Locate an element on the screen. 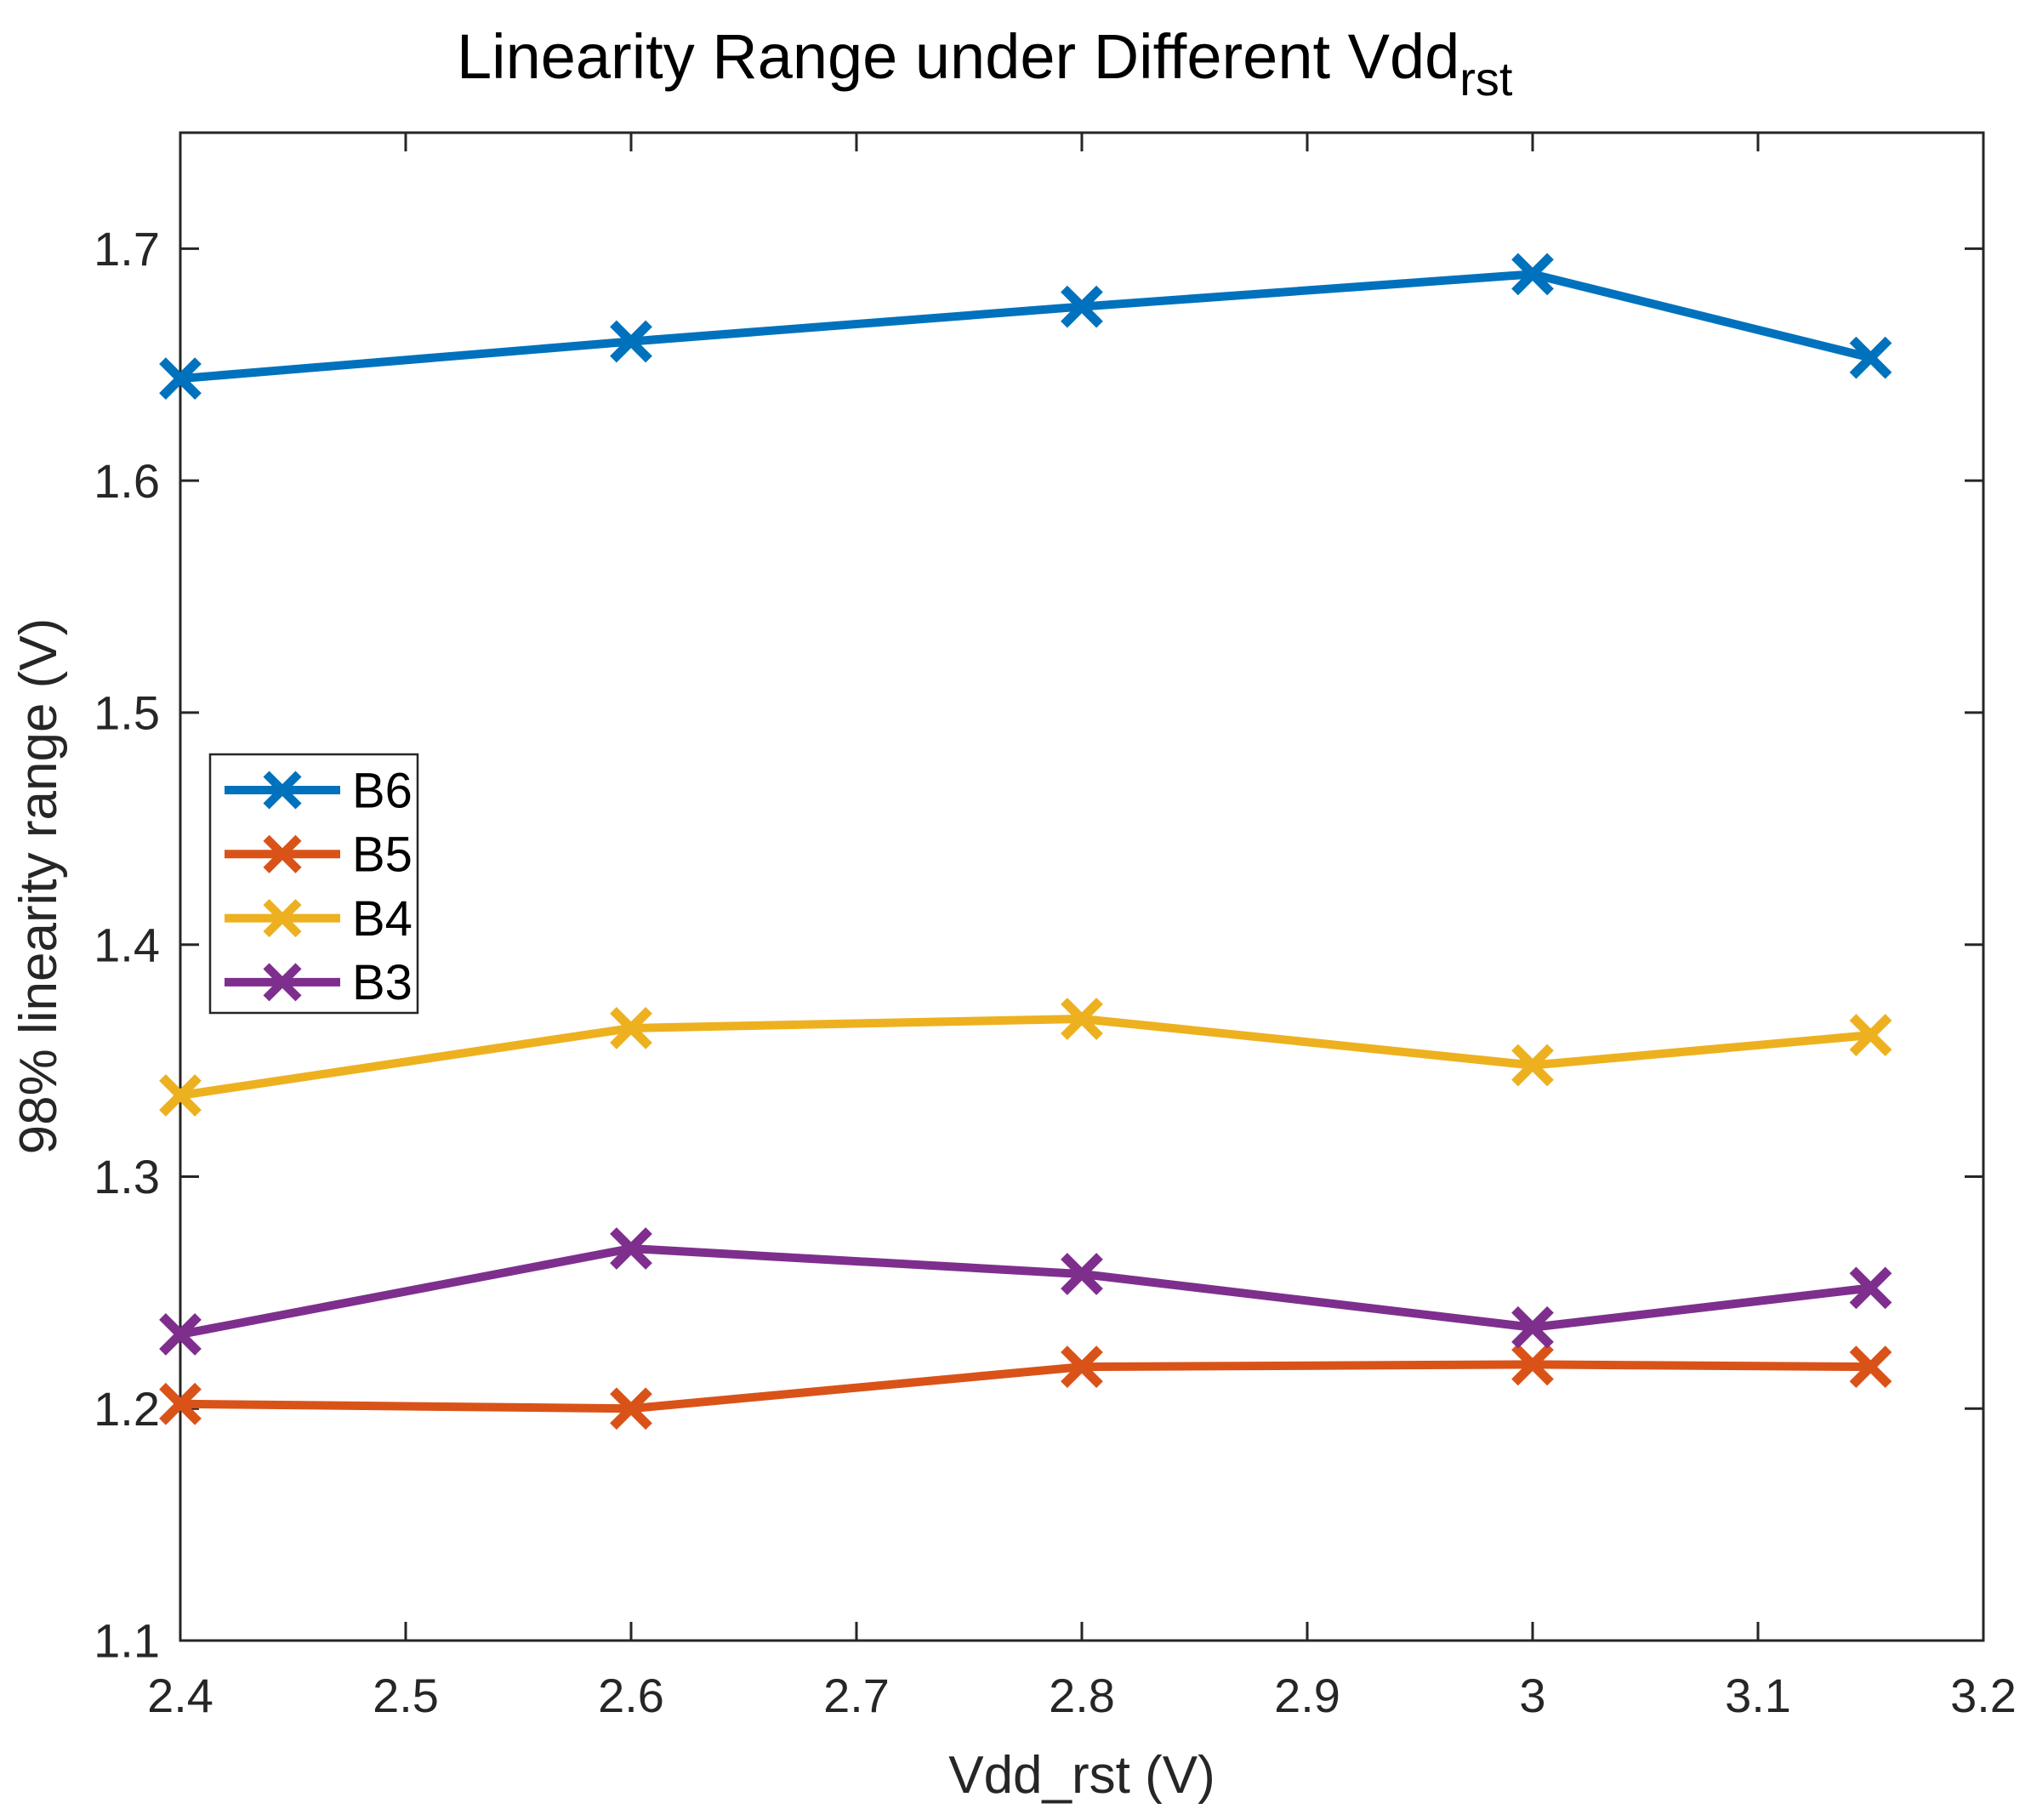 Image resolution: width=2031 pixels, height=1820 pixels. legend-label-B3: B3 is located at coordinates (382, 982).